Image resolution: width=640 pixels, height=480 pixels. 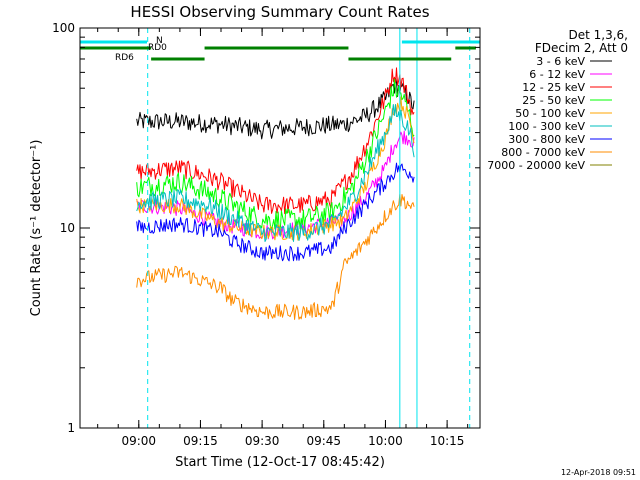 I want to click on legend-label-1: 3 - 6 keV, so click(x=560, y=61).